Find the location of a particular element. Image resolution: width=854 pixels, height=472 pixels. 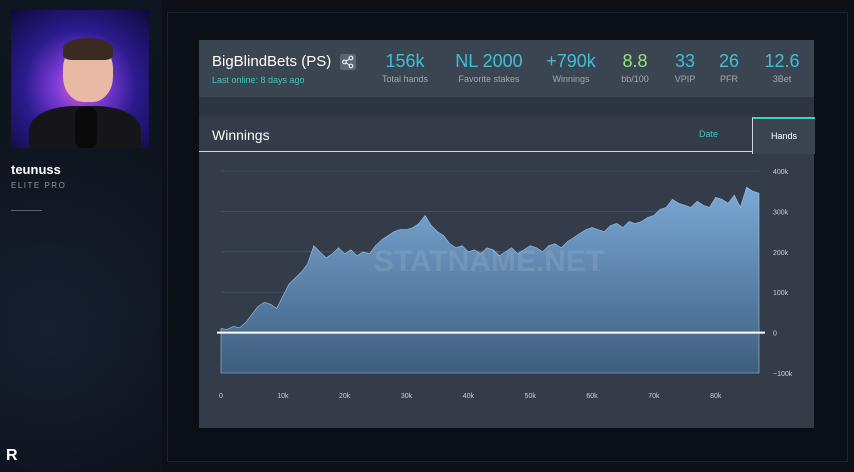

watermark-text: STATNAME.NET is located at coordinates (489, 261).